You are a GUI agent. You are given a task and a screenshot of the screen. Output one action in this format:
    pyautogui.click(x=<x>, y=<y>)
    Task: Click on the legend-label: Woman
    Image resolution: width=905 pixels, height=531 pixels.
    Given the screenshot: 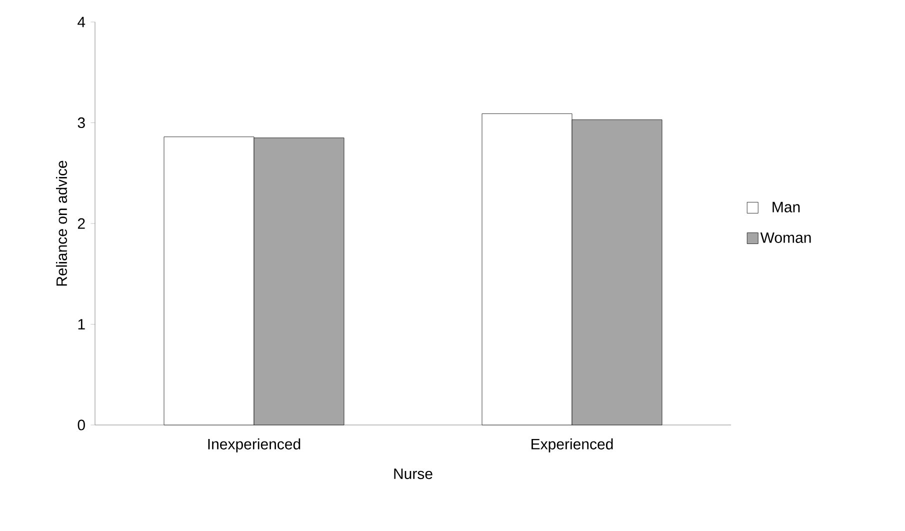 What is the action you would take?
    pyautogui.click(x=785, y=237)
    